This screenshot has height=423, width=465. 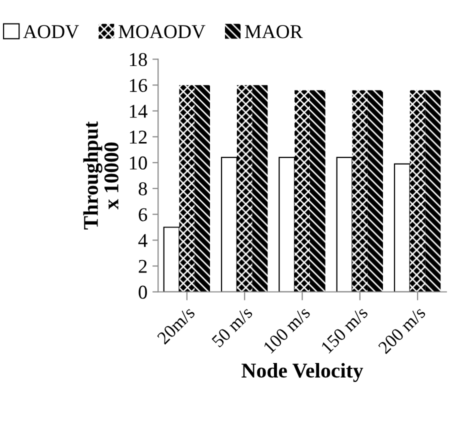 I want to click on legend-label: MAOR, so click(x=274, y=31).